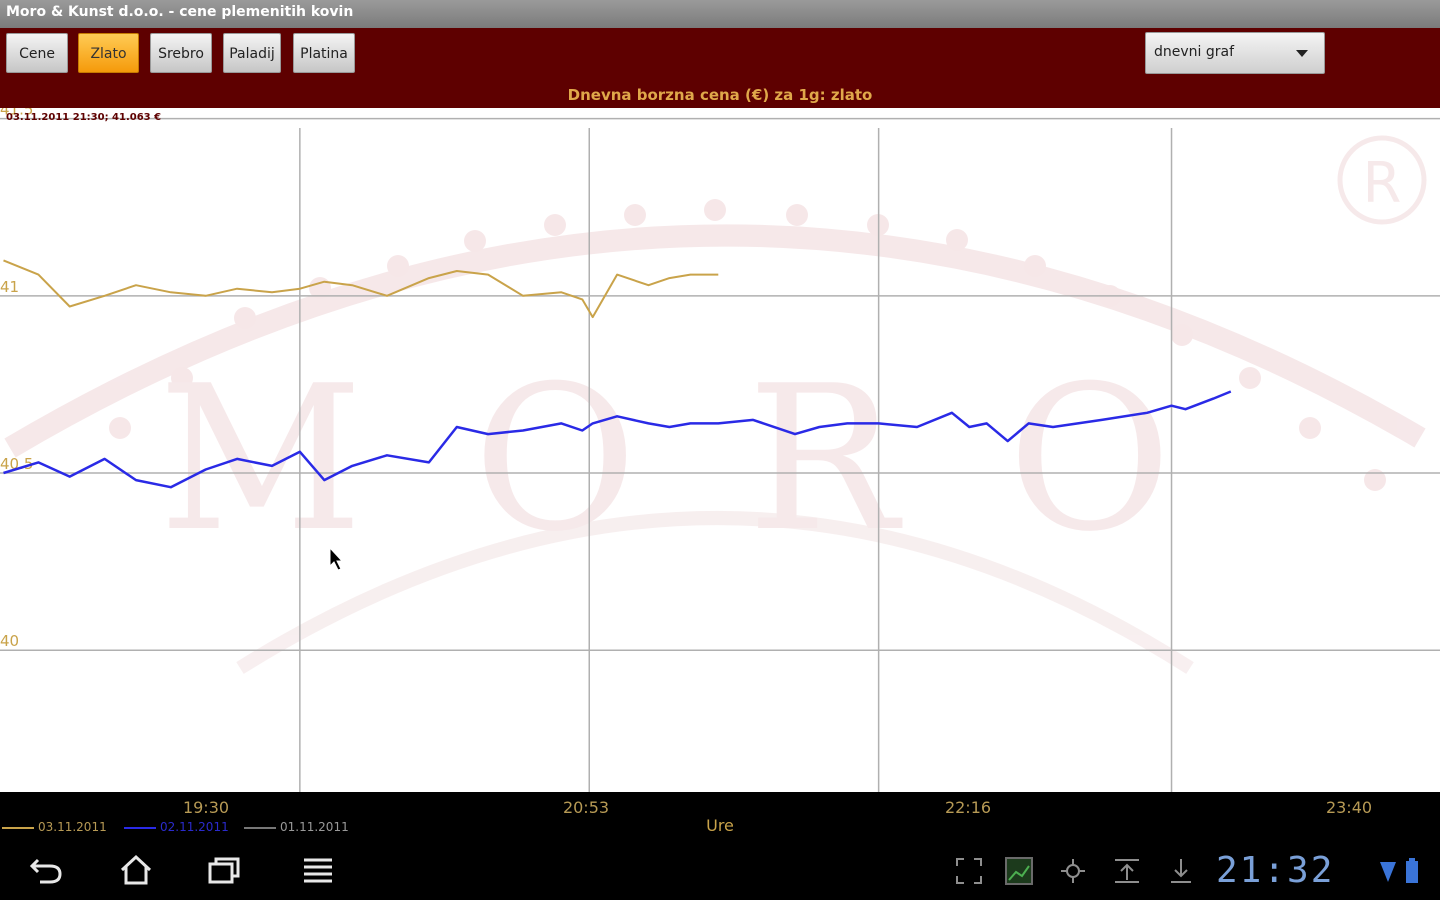 The image size is (1440, 900). Describe the element at coordinates (324, 53) in the screenshot. I see `tab-platina: Platina` at that location.